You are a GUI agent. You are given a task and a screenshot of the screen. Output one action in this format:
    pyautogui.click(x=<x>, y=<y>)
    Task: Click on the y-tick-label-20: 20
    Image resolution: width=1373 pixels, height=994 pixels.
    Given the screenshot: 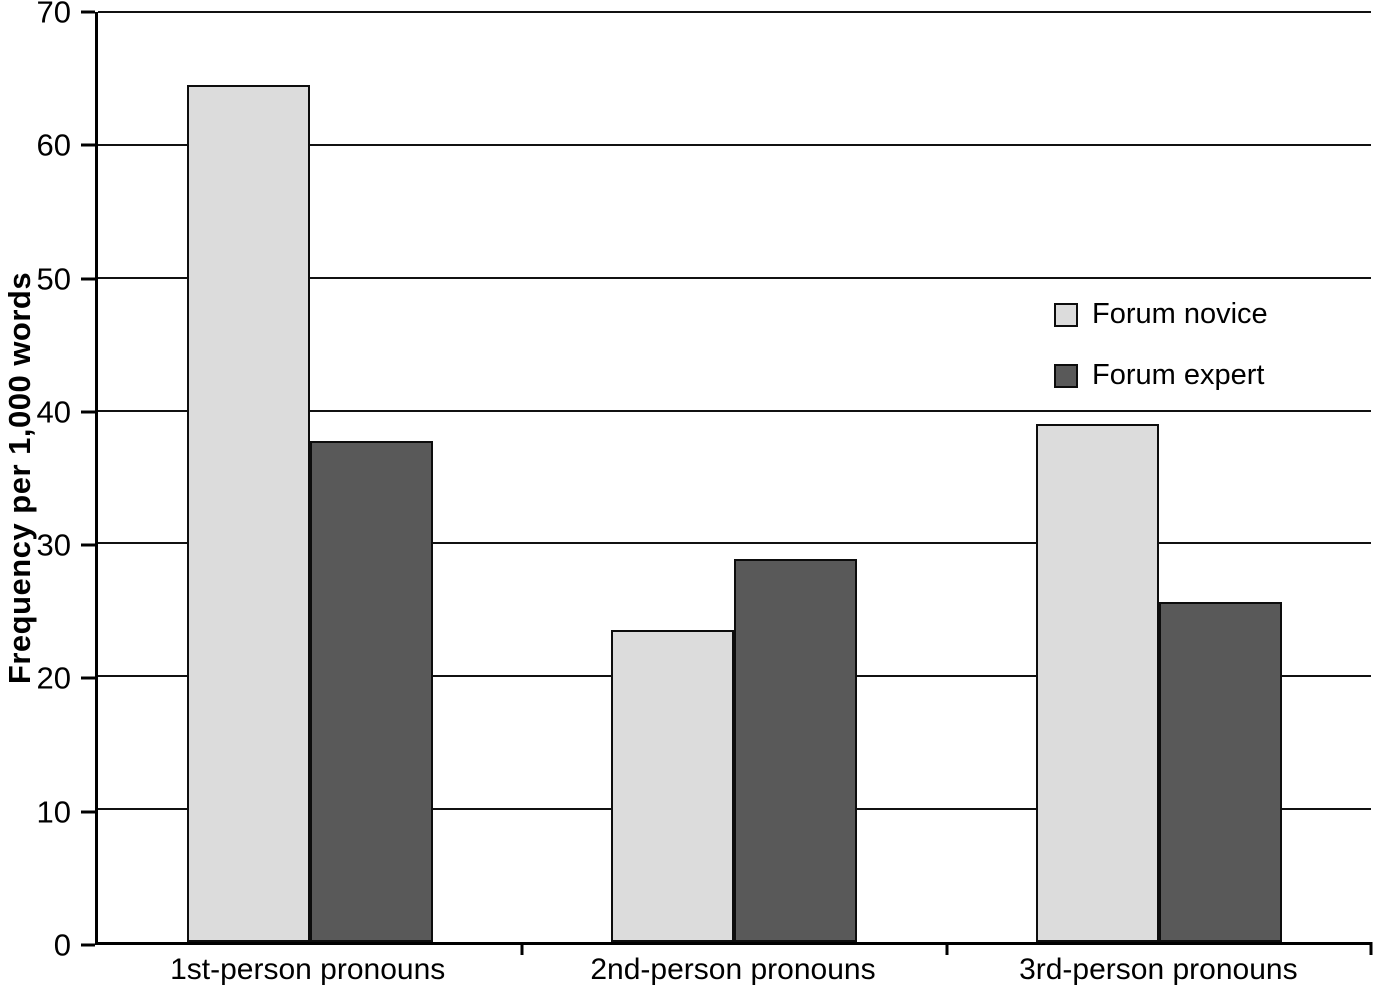 What is the action you would take?
    pyautogui.click(x=53, y=678)
    